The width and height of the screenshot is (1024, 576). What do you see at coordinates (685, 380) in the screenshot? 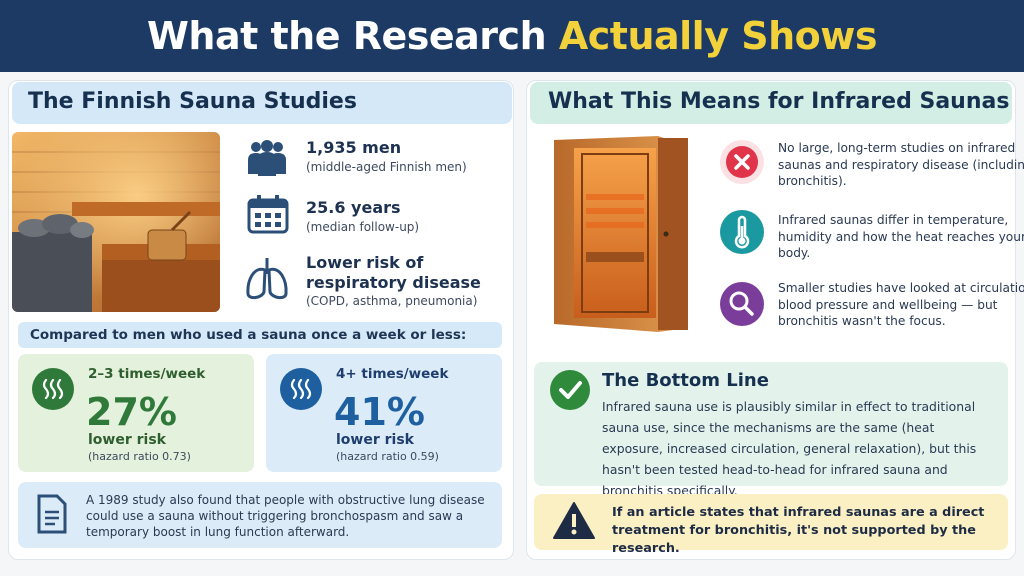
I see `bottom-line-title: The Bottom Line` at bounding box center [685, 380].